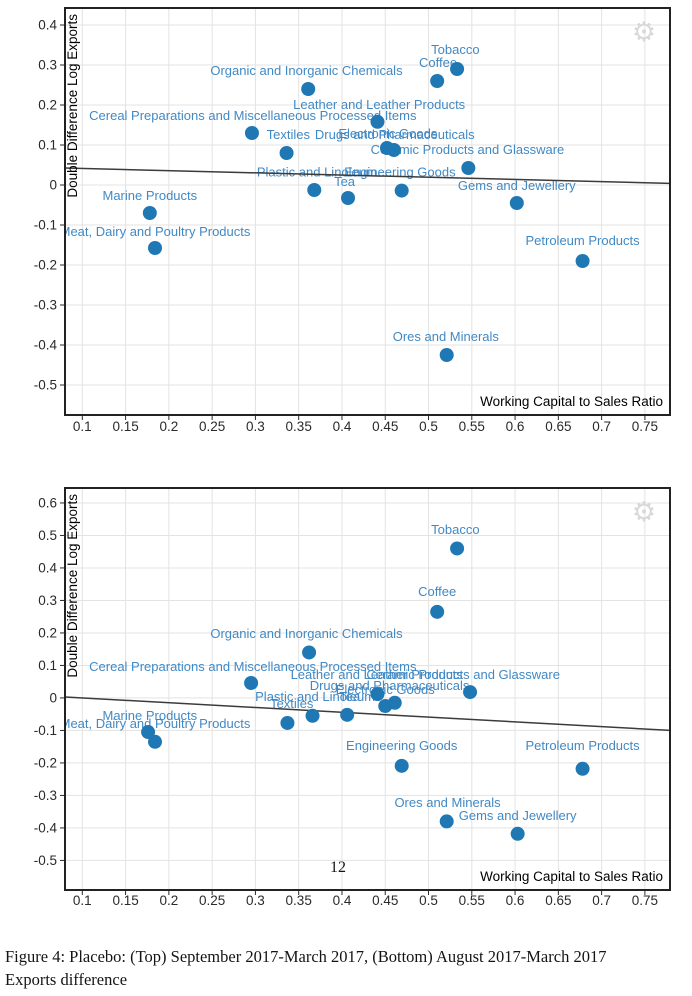  What do you see at coordinates (47, 535) in the screenshot?
I see `y-tick-label: 0.5` at bounding box center [47, 535].